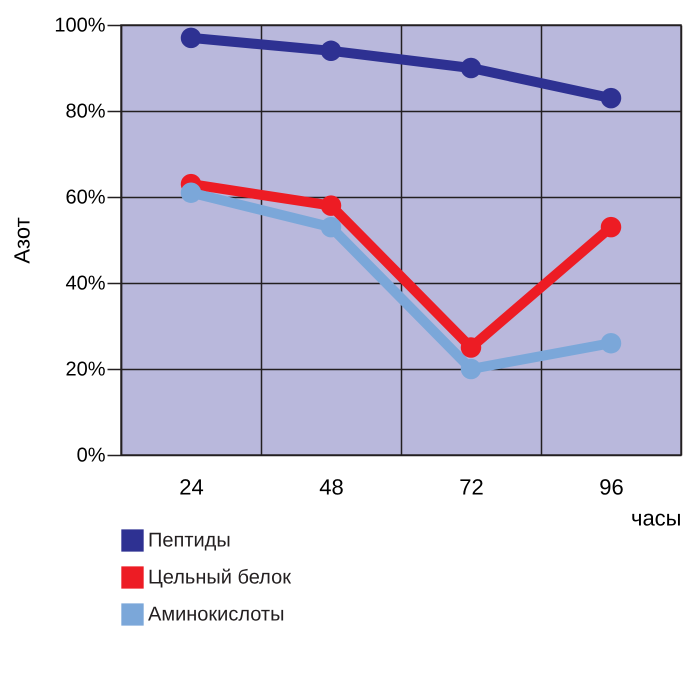  Describe the element at coordinates (80, 25) in the screenshot. I see `y-tick-label: 100%` at that location.